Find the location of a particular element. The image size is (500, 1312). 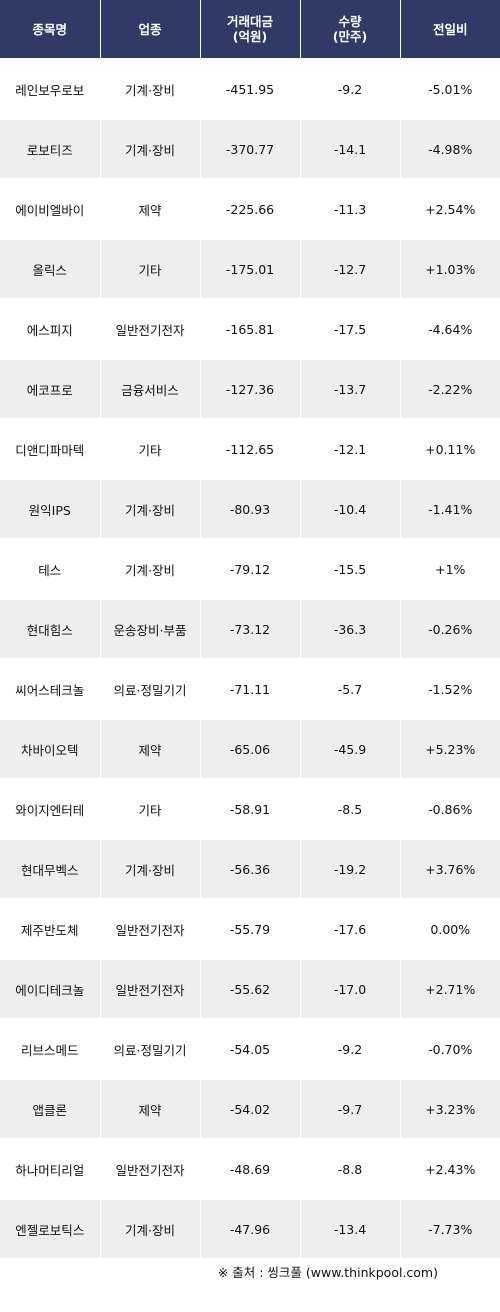

volume-cell: -17.5 is located at coordinates (350, 329).